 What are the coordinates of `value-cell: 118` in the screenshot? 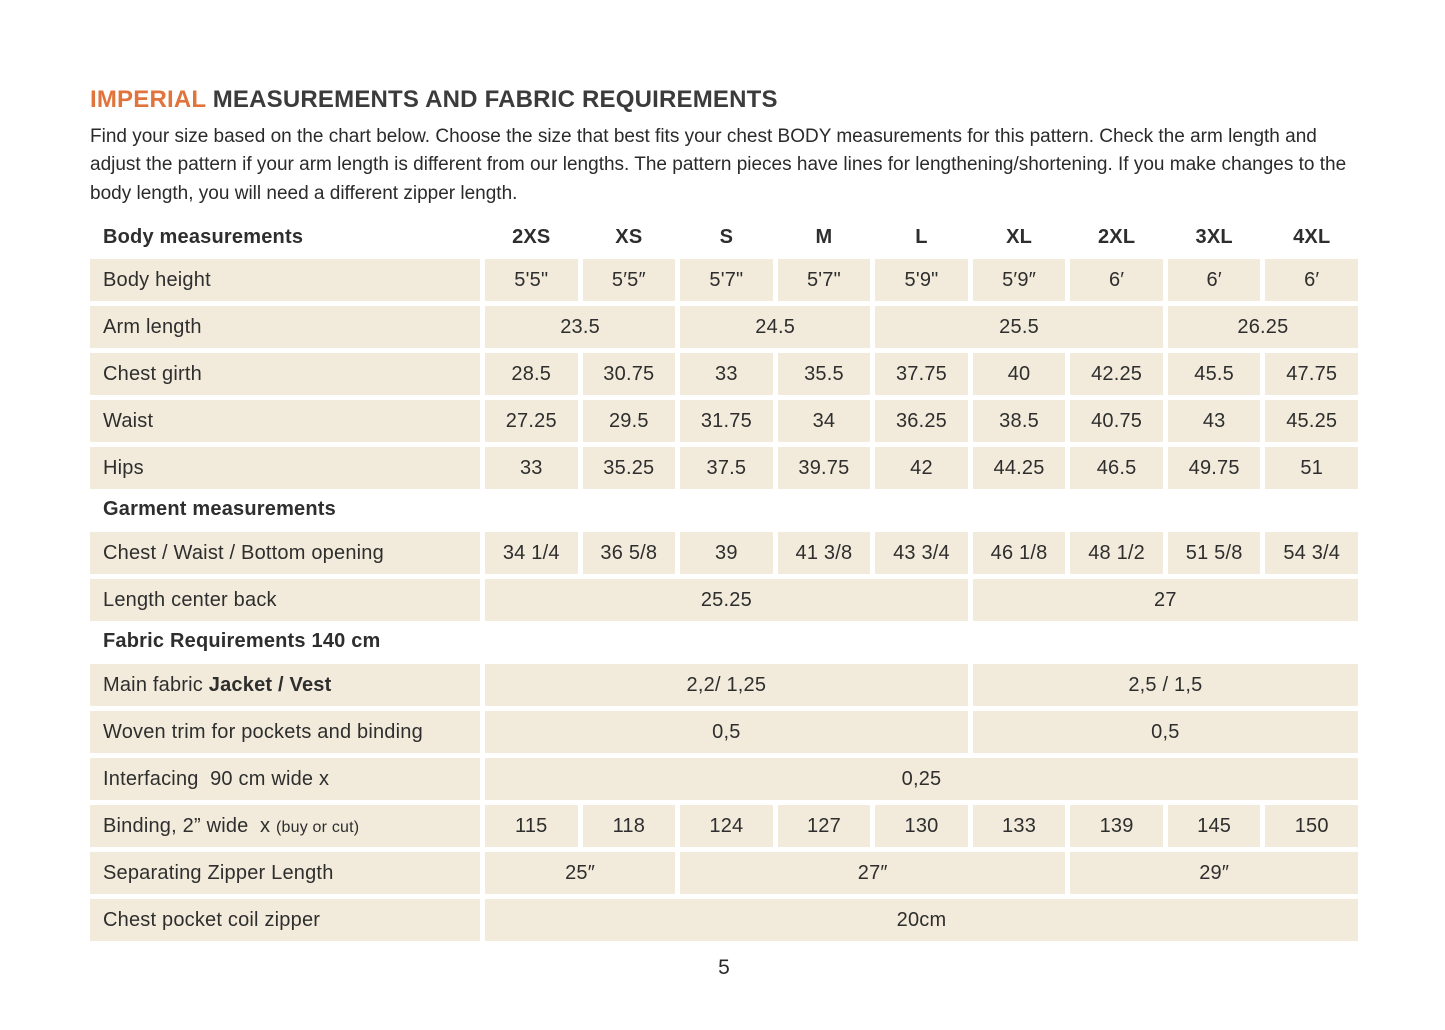 It's located at (629, 826).